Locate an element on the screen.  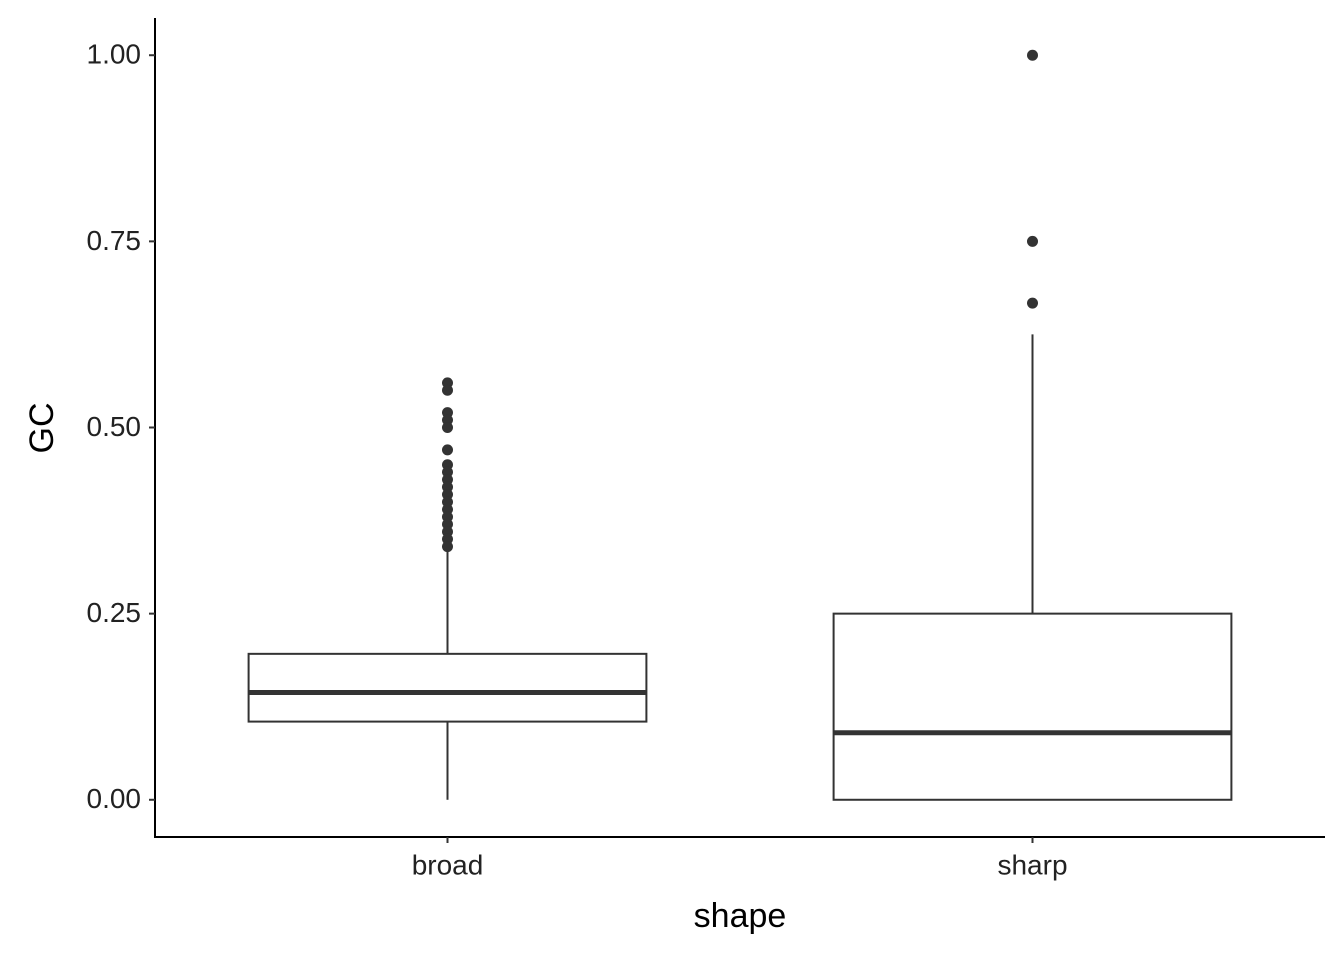
y-axis-title: GC is located at coordinates (42, 428).